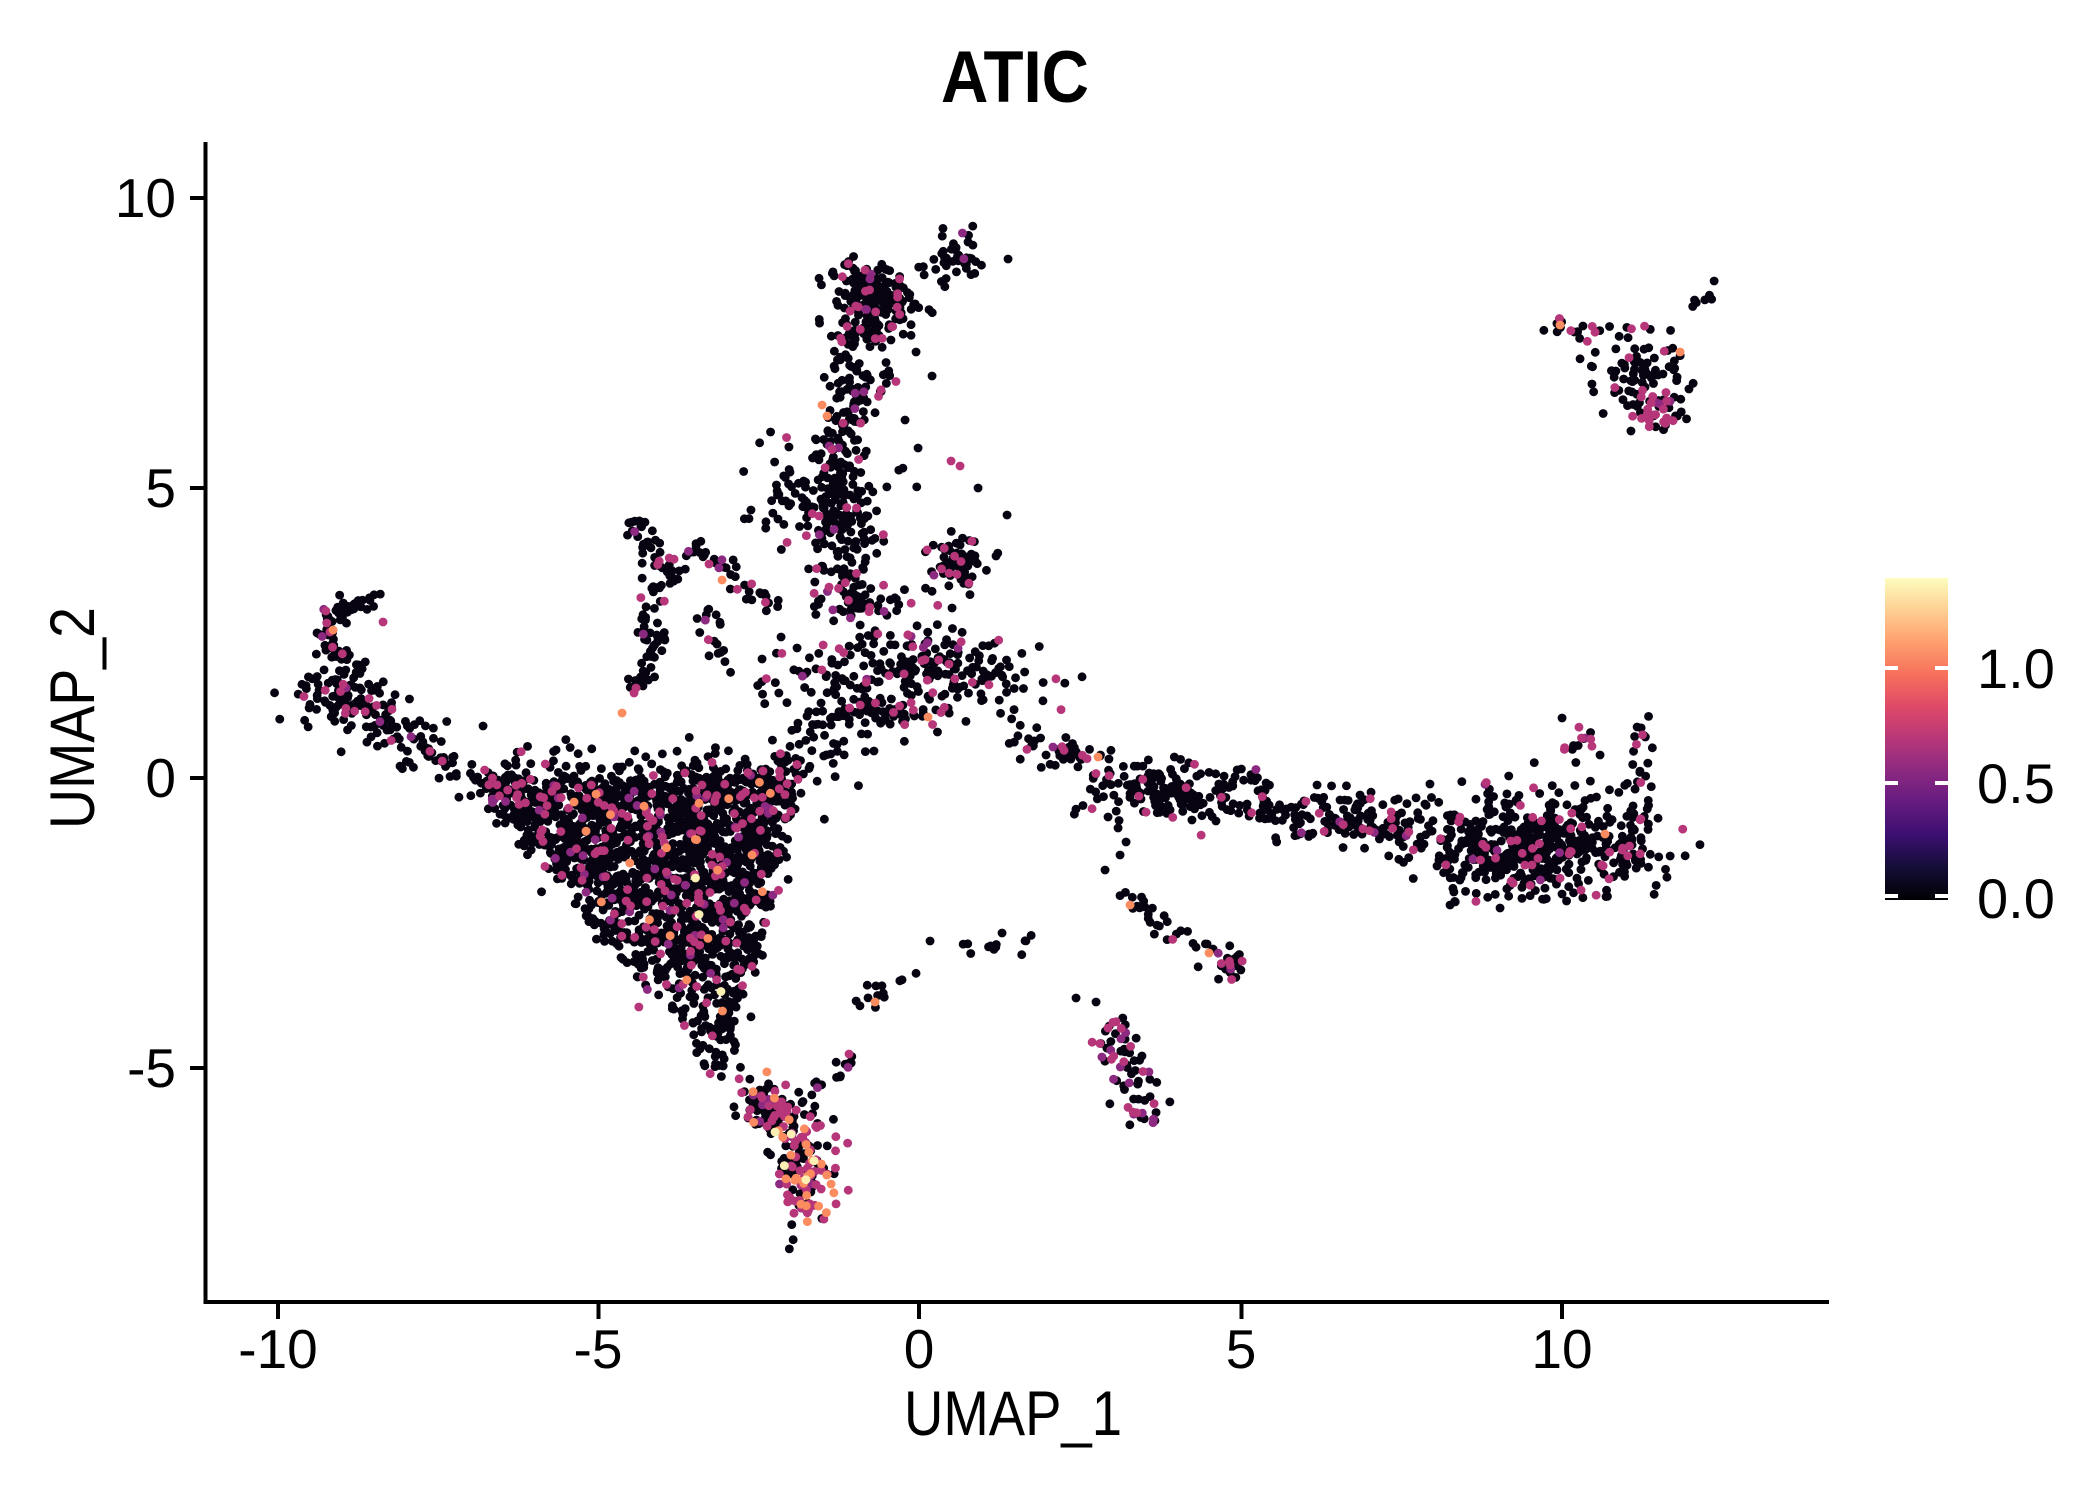 The image size is (2100, 1505). I want to click on svg-text: UMAP_1, so click(1013, 1414).